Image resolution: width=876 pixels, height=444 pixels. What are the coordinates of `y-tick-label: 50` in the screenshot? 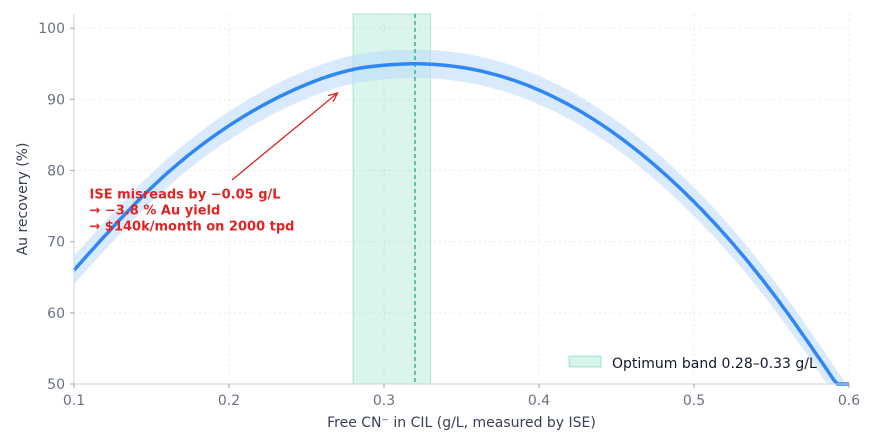 It's located at (56, 385).